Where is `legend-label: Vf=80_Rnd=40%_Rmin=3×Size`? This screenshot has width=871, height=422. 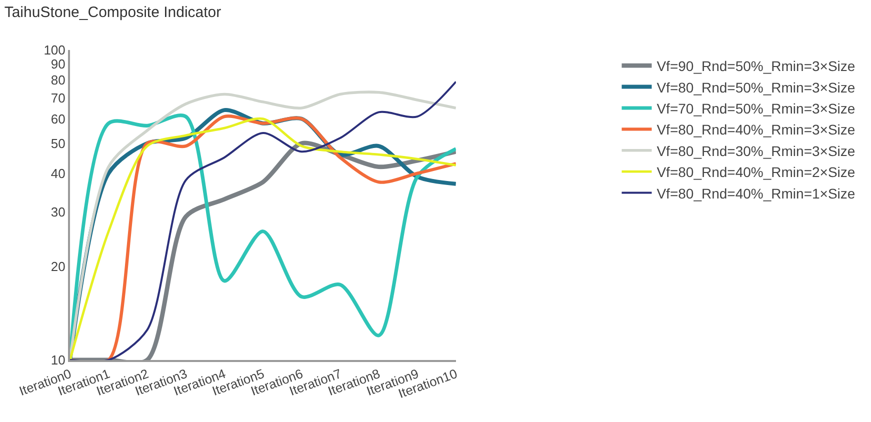
legend-label: Vf=80_Rnd=40%_Rmin=3×Size is located at coordinates (756, 130).